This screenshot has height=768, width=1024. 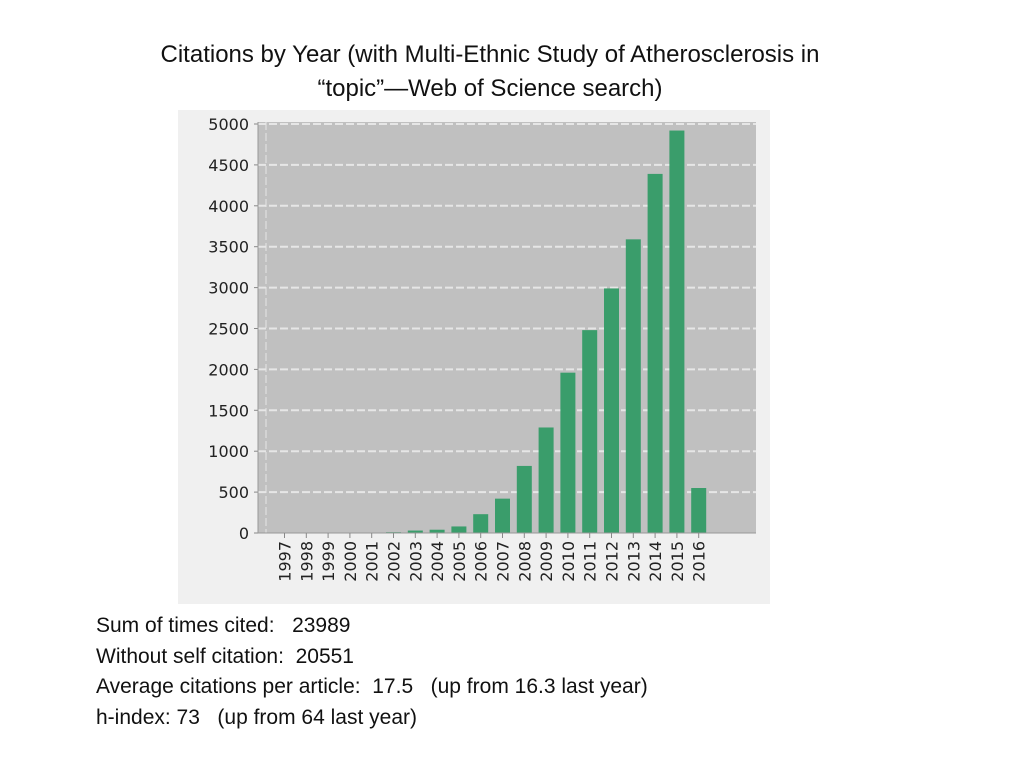 What do you see at coordinates (228, 451) in the screenshot?
I see `y-tick-label: 1000` at bounding box center [228, 451].